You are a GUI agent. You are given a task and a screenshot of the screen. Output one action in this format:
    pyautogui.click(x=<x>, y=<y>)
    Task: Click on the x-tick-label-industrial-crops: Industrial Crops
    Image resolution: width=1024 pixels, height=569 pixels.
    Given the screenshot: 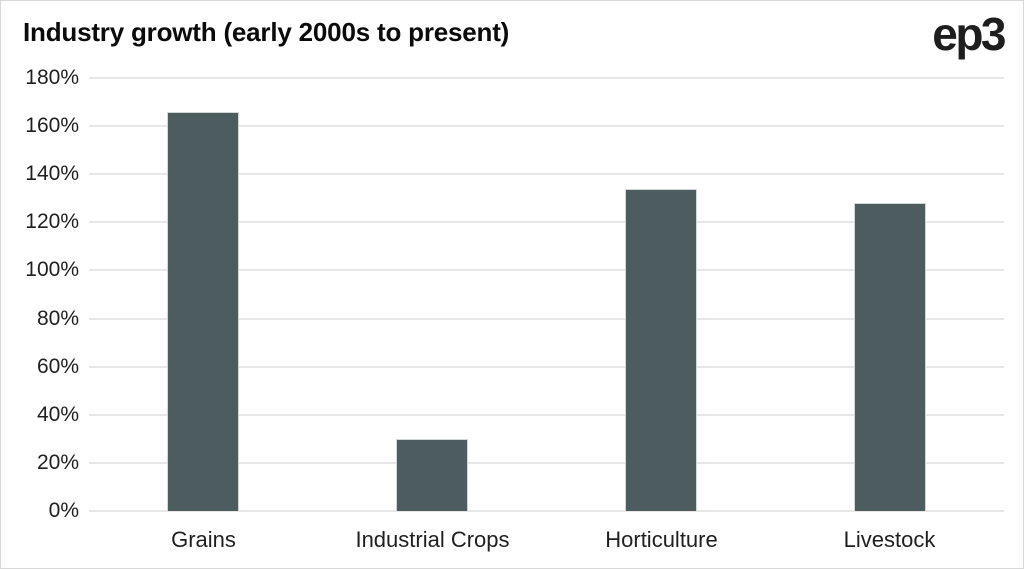 What is the action you would take?
    pyautogui.click(x=432, y=539)
    